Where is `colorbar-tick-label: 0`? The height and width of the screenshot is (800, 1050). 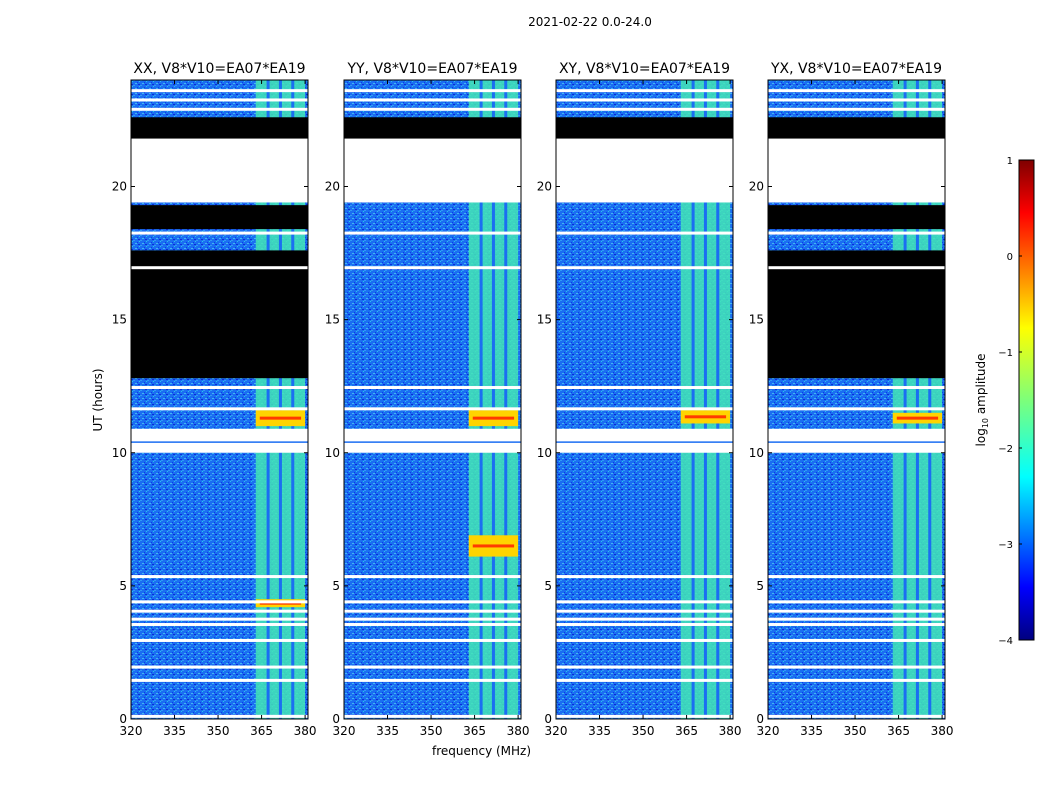
colorbar-tick-label: 0 is located at coordinates (1010, 257).